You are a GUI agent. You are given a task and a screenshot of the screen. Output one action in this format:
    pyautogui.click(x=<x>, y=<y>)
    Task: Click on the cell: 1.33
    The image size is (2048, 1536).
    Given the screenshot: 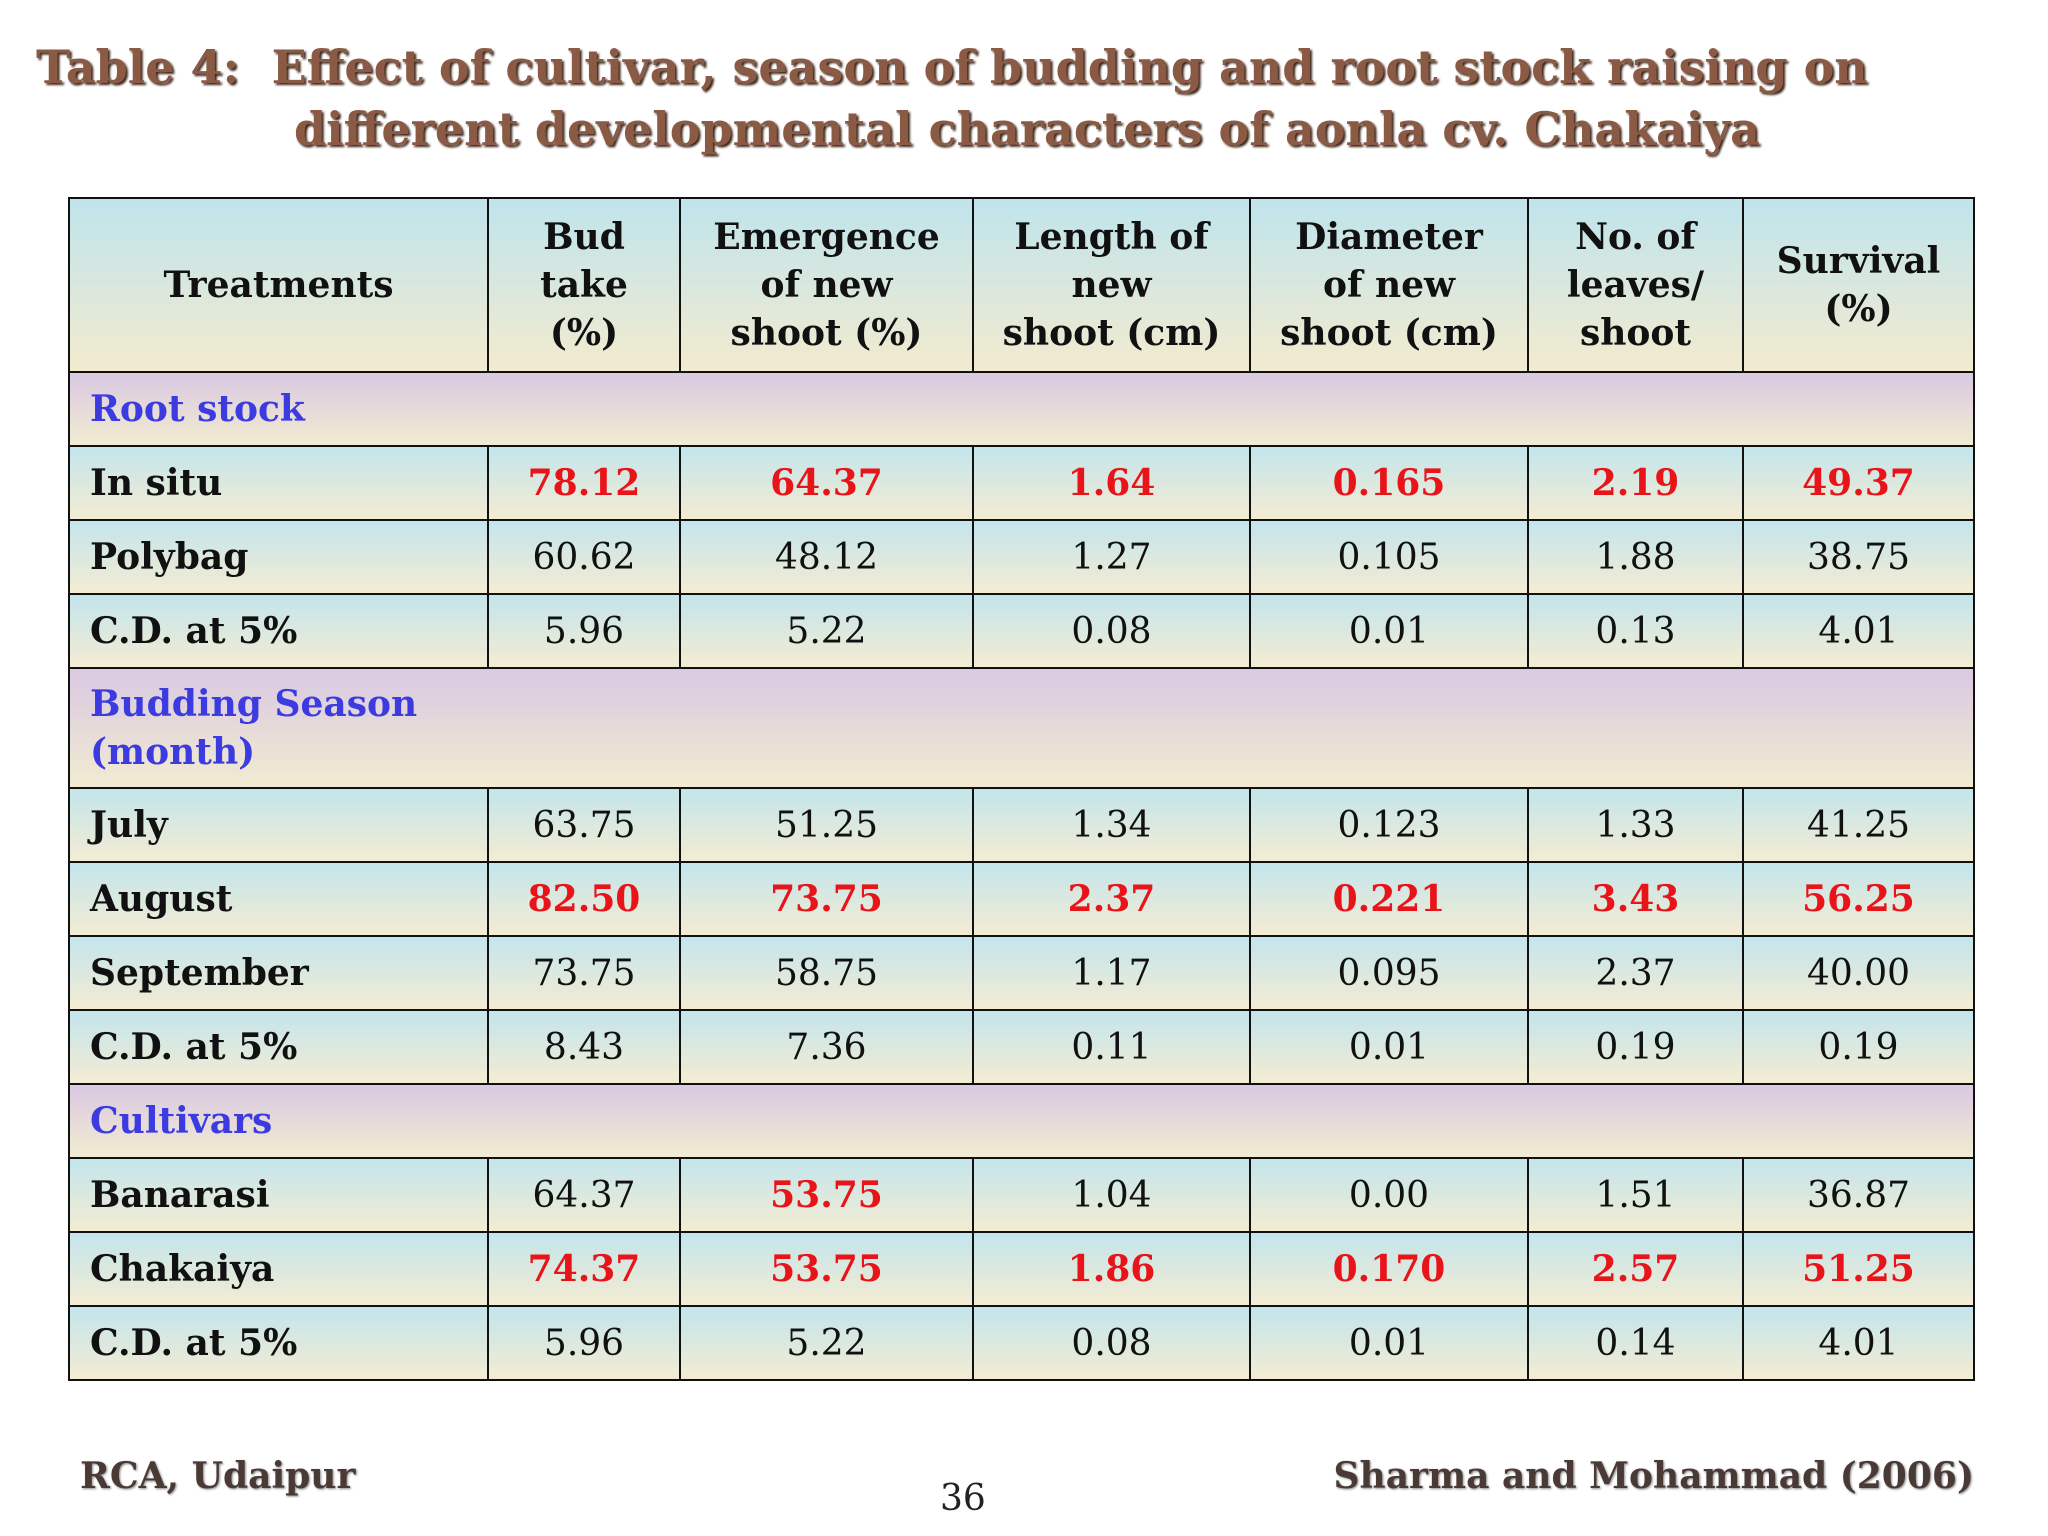 What is the action you would take?
    pyautogui.click(x=1635, y=825)
    